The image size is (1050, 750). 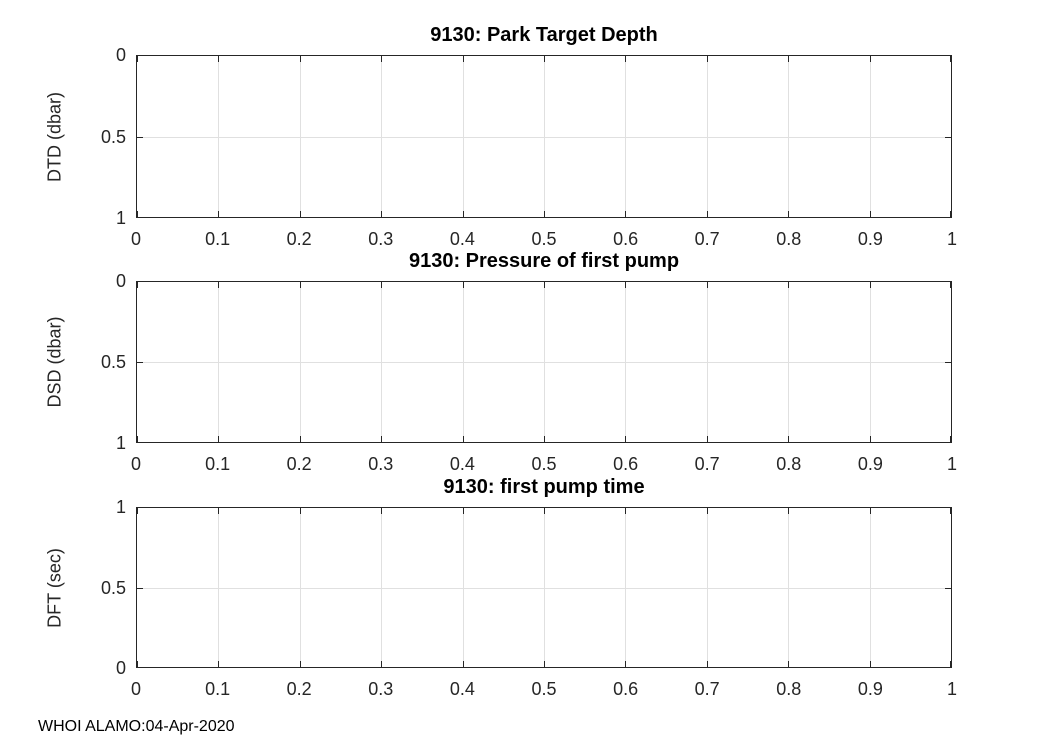 What do you see at coordinates (135, 689) in the screenshot?
I see `subplot-first-pump-time-xtick-label: 0` at bounding box center [135, 689].